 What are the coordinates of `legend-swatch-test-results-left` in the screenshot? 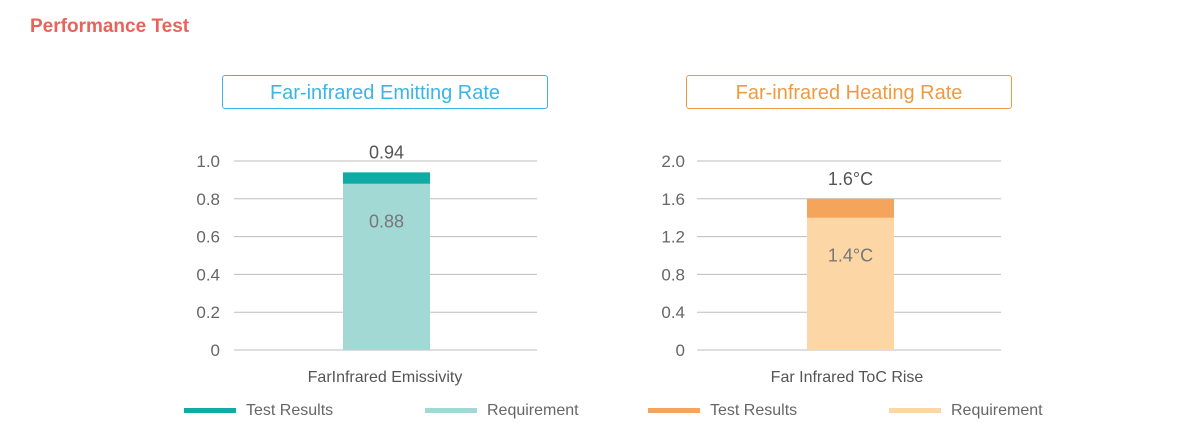 It's located at (210, 411).